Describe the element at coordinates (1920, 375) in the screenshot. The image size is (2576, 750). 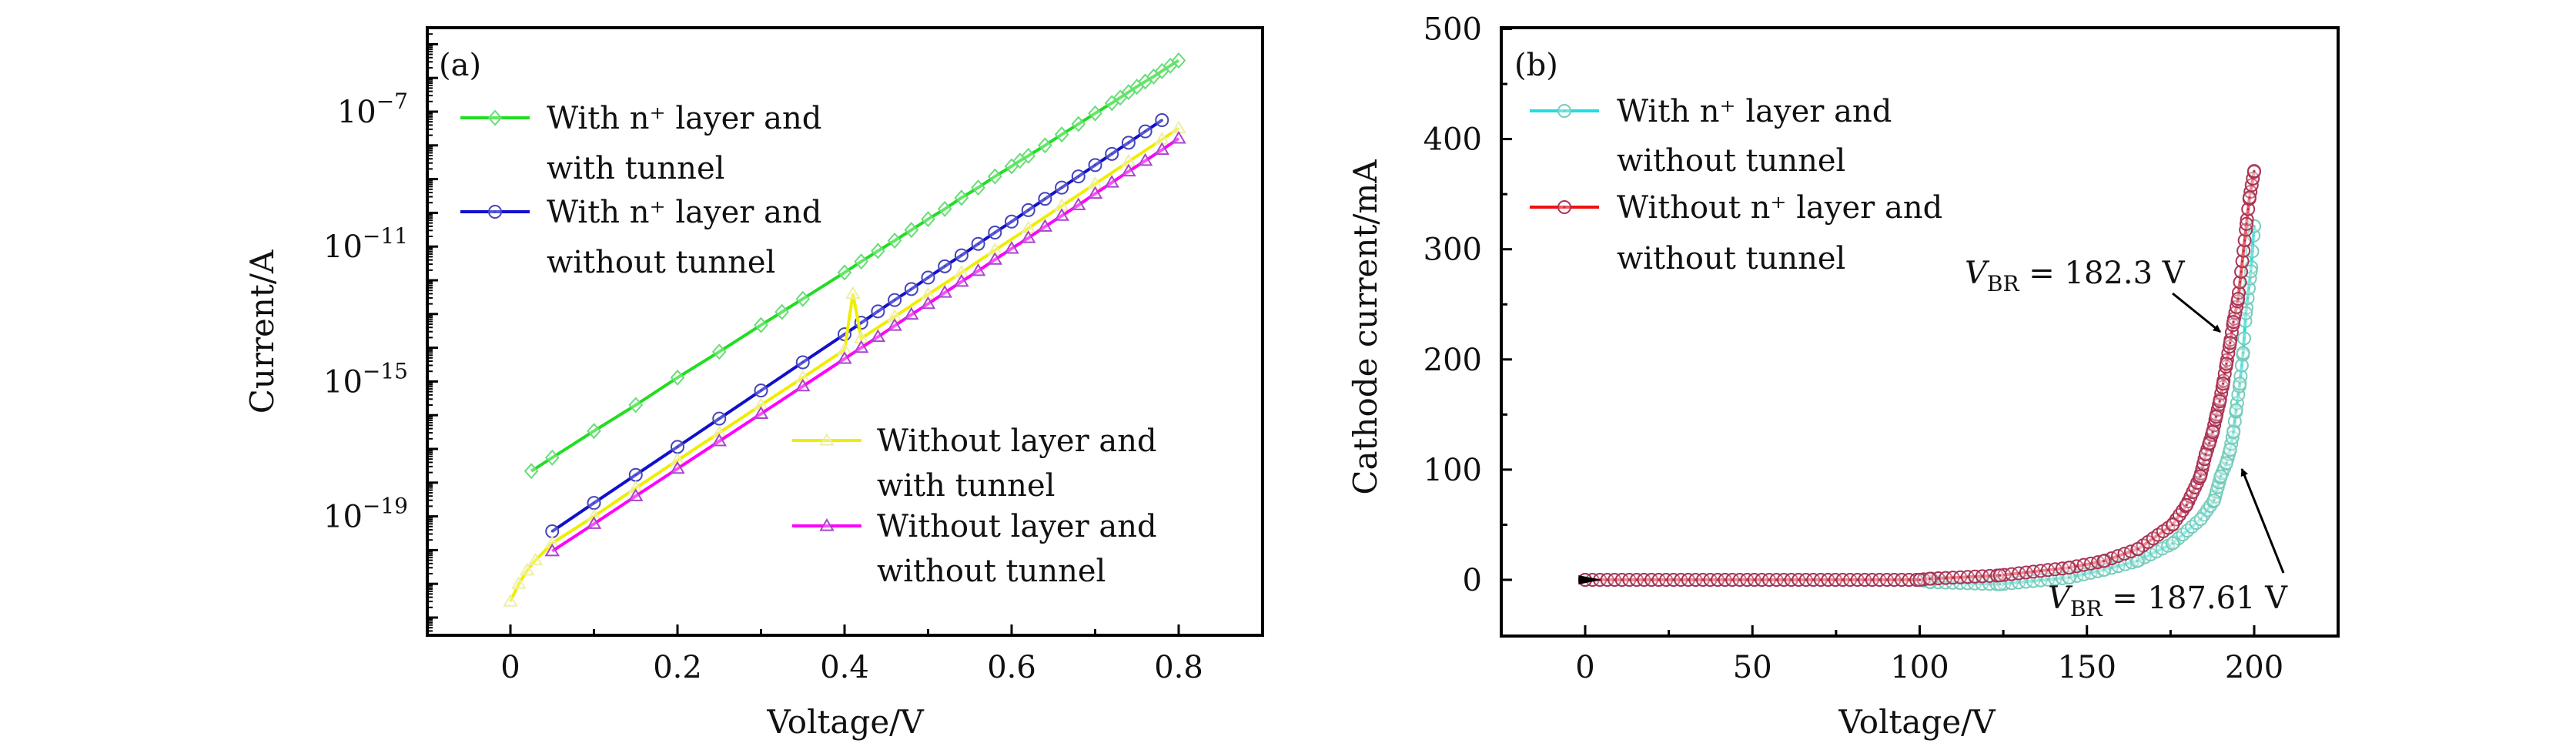
I see `series-line` at that location.